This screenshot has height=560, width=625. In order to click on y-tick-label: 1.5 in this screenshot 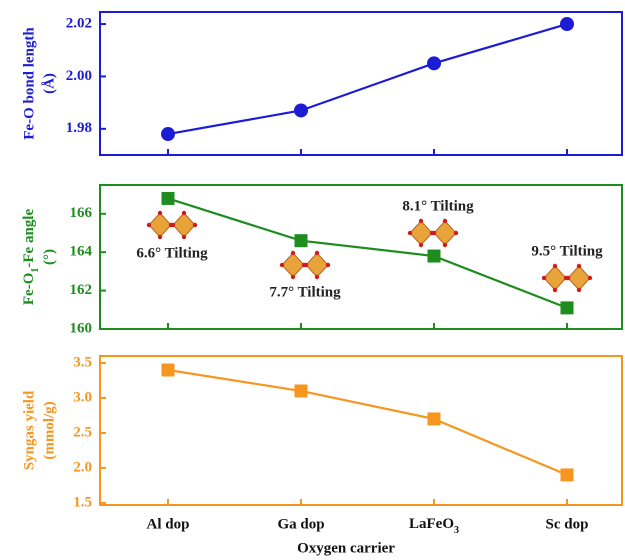, I will do `click(82, 502)`.